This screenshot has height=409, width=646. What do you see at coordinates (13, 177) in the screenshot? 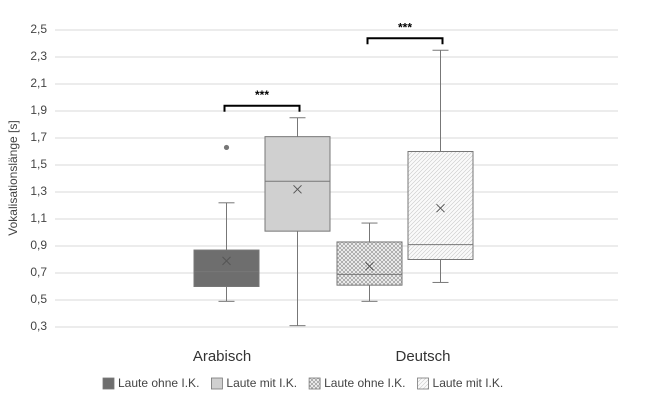
I see `y-axis-label: Vokalisationslänge [s]` at bounding box center [13, 177].